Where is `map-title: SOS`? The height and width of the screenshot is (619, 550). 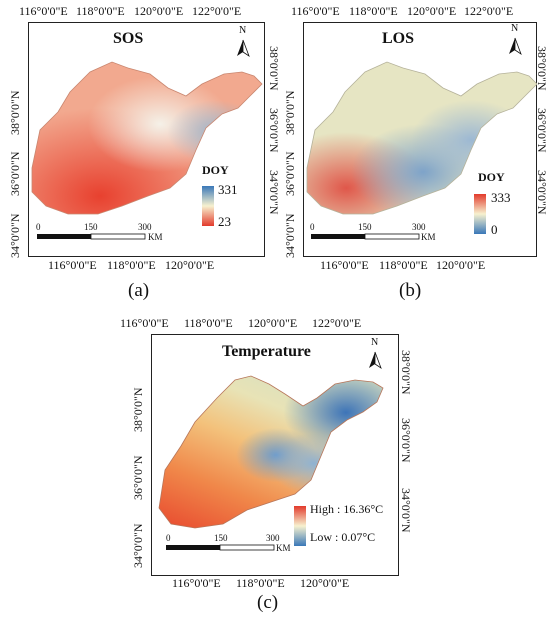 map-title: SOS is located at coordinates (128, 38).